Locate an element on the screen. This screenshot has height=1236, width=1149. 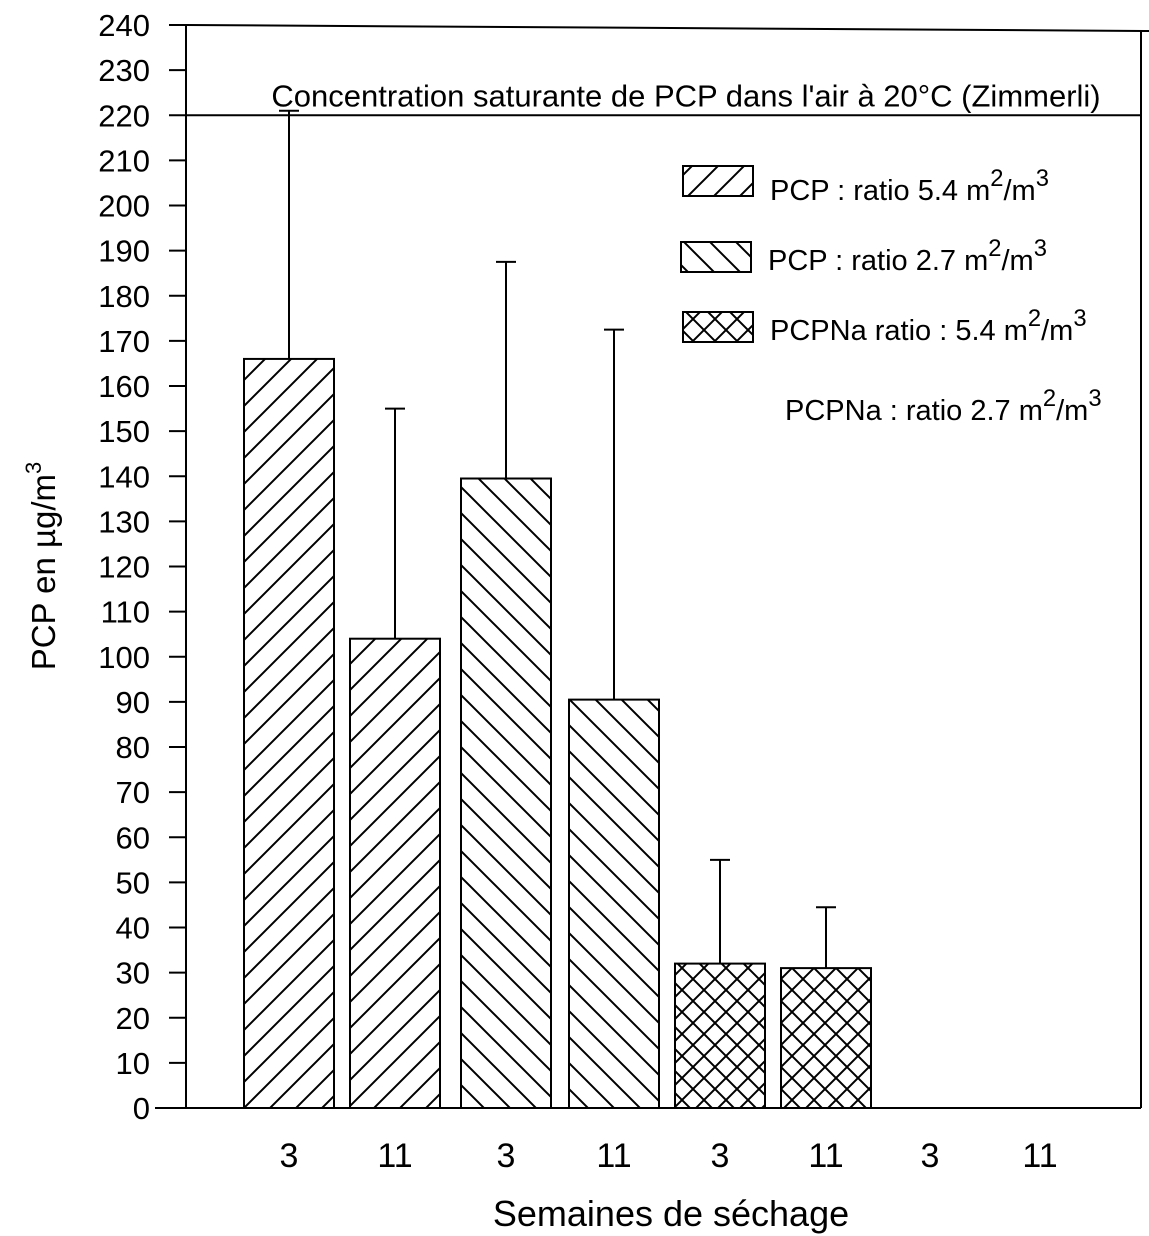
y-tick-label: 240 is located at coordinates (124, 25).